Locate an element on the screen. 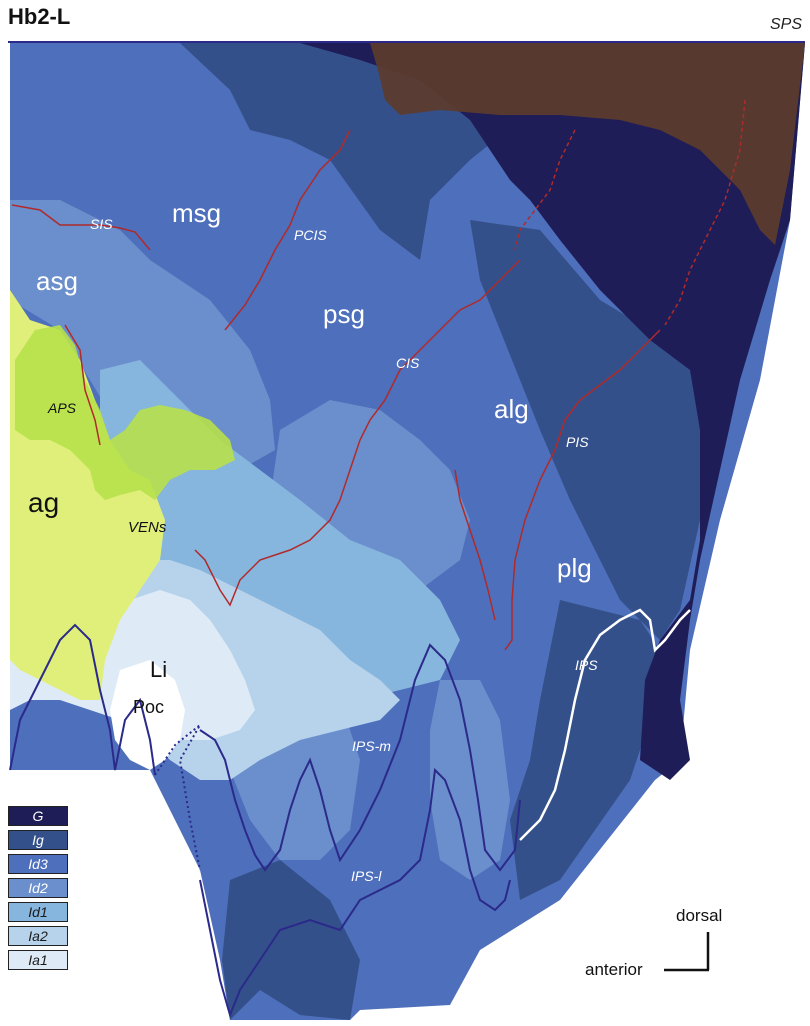 The height and width of the screenshot is (1026, 810). orientation-anterior: anterior is located at coordinates (614, 969).